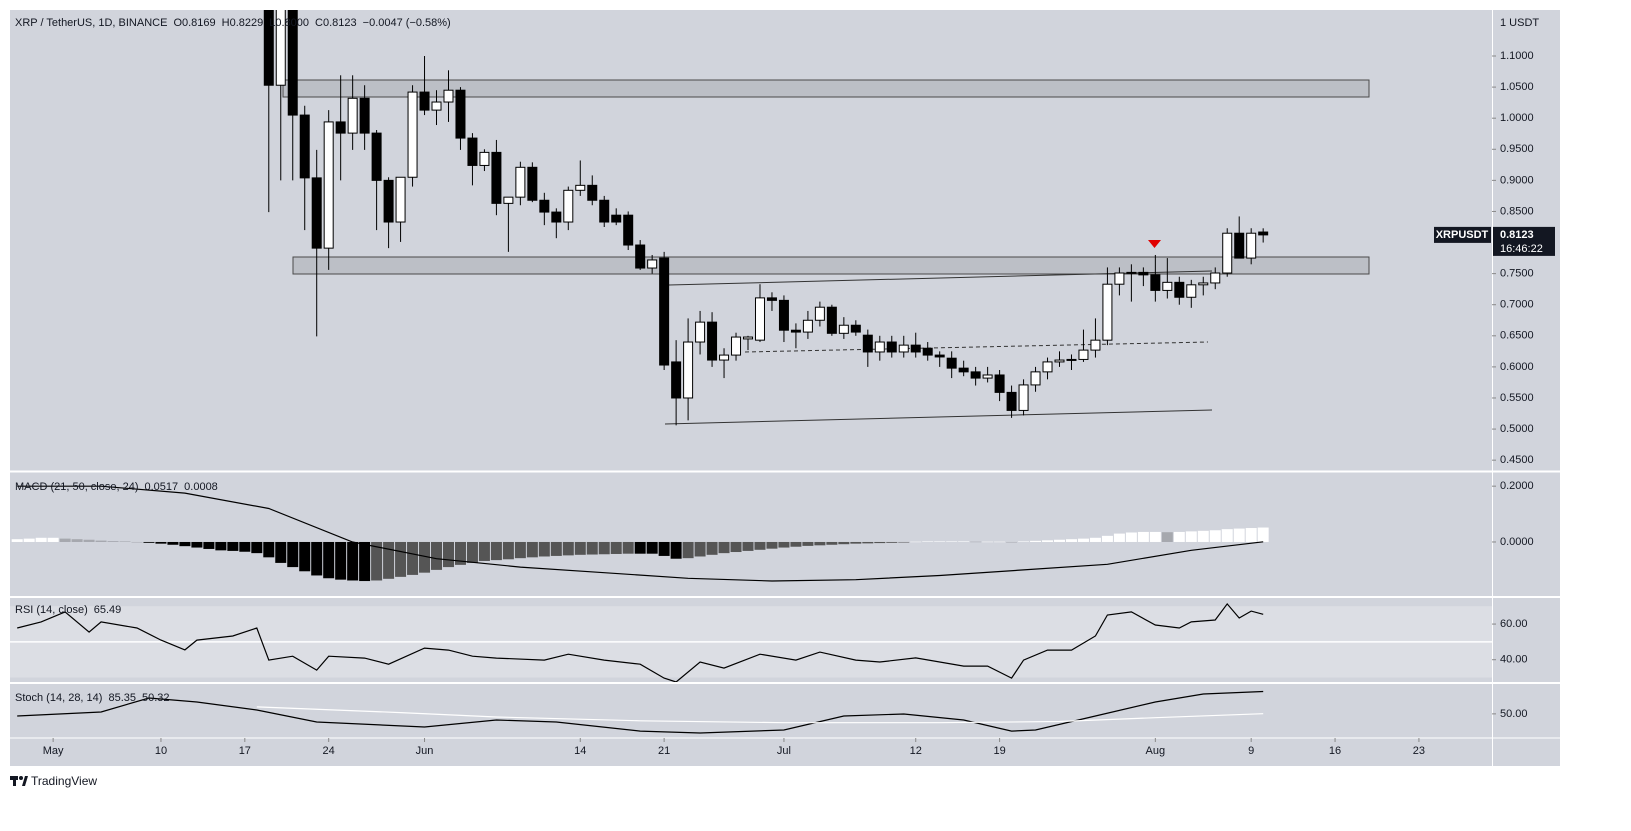 The image size is (1631, 831). I want to click on brand-name: TradingView, so click(64, 781).